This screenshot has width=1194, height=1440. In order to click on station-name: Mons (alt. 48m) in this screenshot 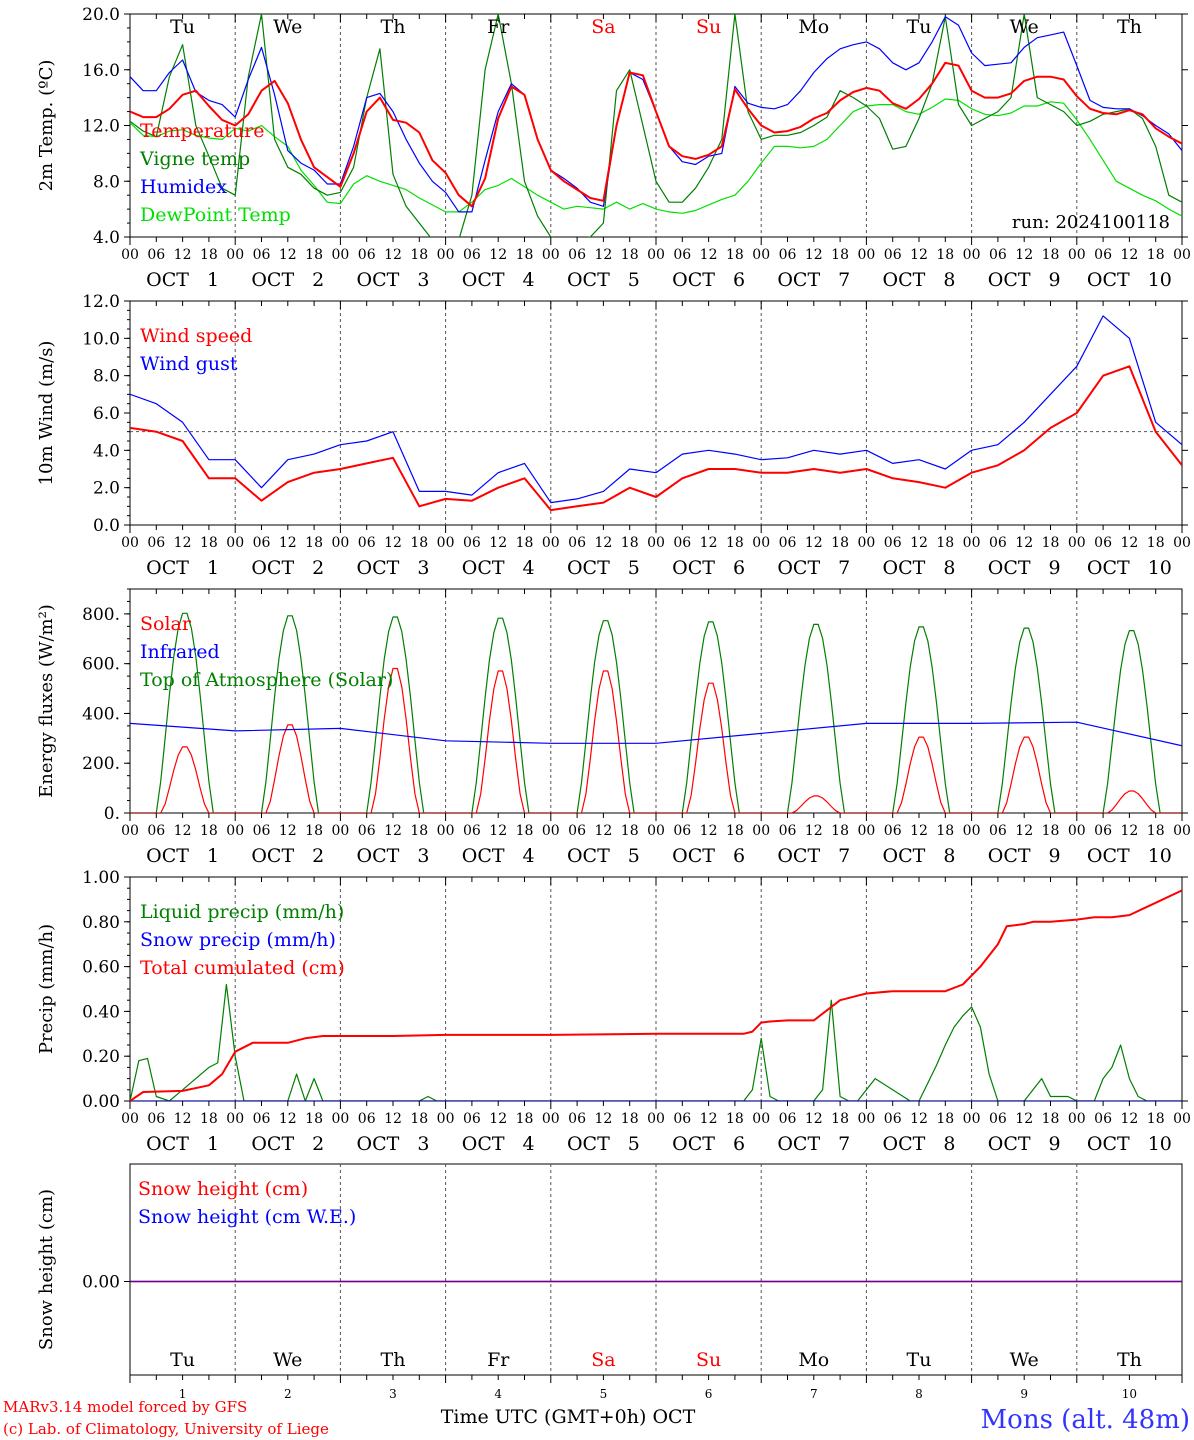, I will do `click(1085, 1420)`.